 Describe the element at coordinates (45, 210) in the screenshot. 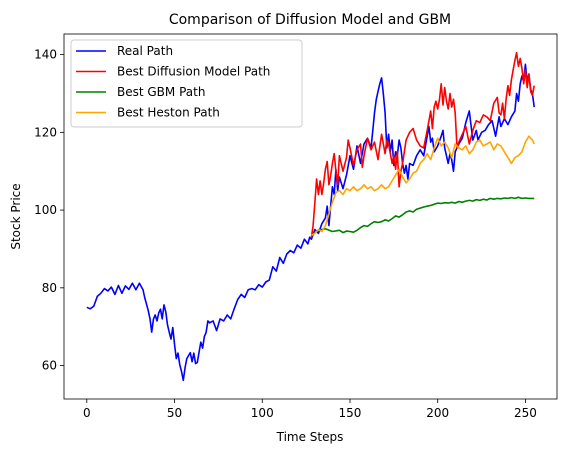

I see `y-tick-label: 100` at that location.